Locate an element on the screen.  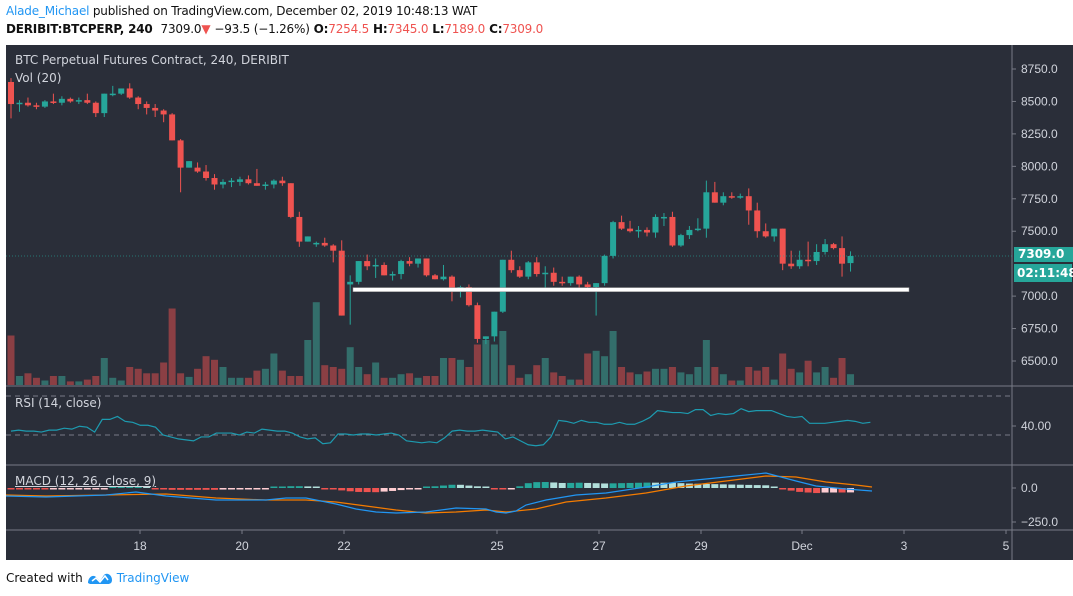
created-with-text: Created with is located at coordinates (44, 578).